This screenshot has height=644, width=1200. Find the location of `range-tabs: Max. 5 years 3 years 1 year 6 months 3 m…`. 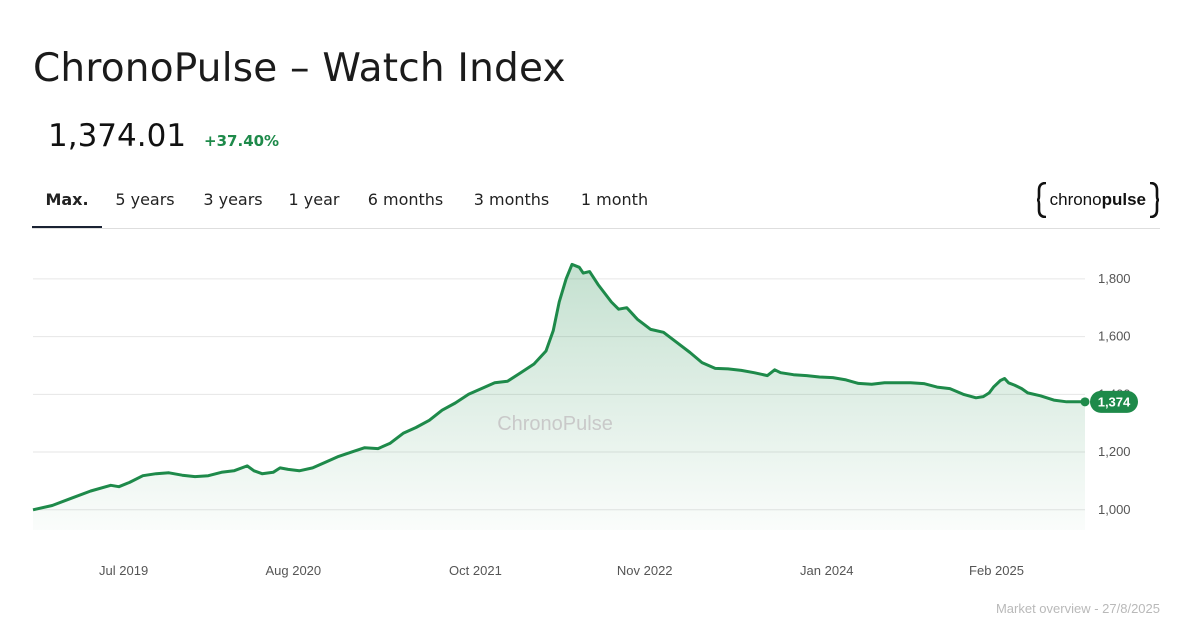

range-tabs: Max. 5 years 3 years 1 year 6 months 3 m… is located at coordinates (596, 203).